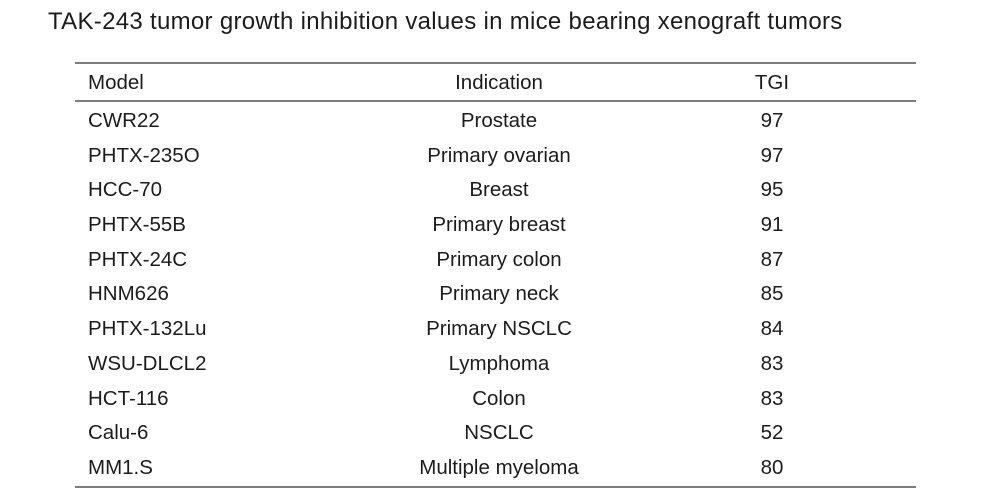  What do you see at coordinates (144, 155) in the screenshot?
I see `cell-model: PHTX-235O` at bounding box center [144, 155].